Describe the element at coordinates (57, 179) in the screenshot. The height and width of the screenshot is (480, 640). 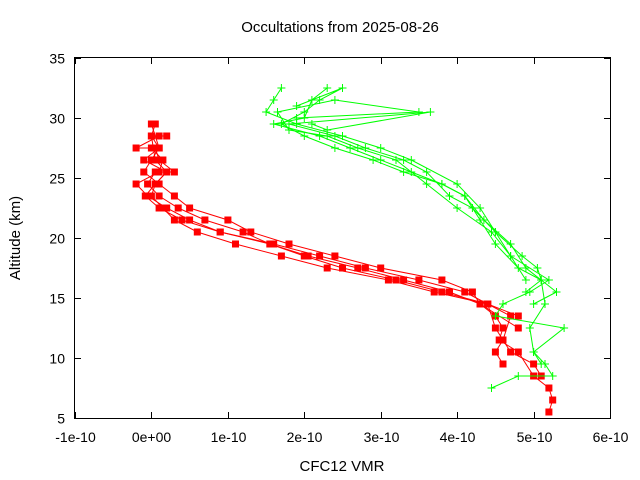
I see `y-tick-label: 25` at that location.